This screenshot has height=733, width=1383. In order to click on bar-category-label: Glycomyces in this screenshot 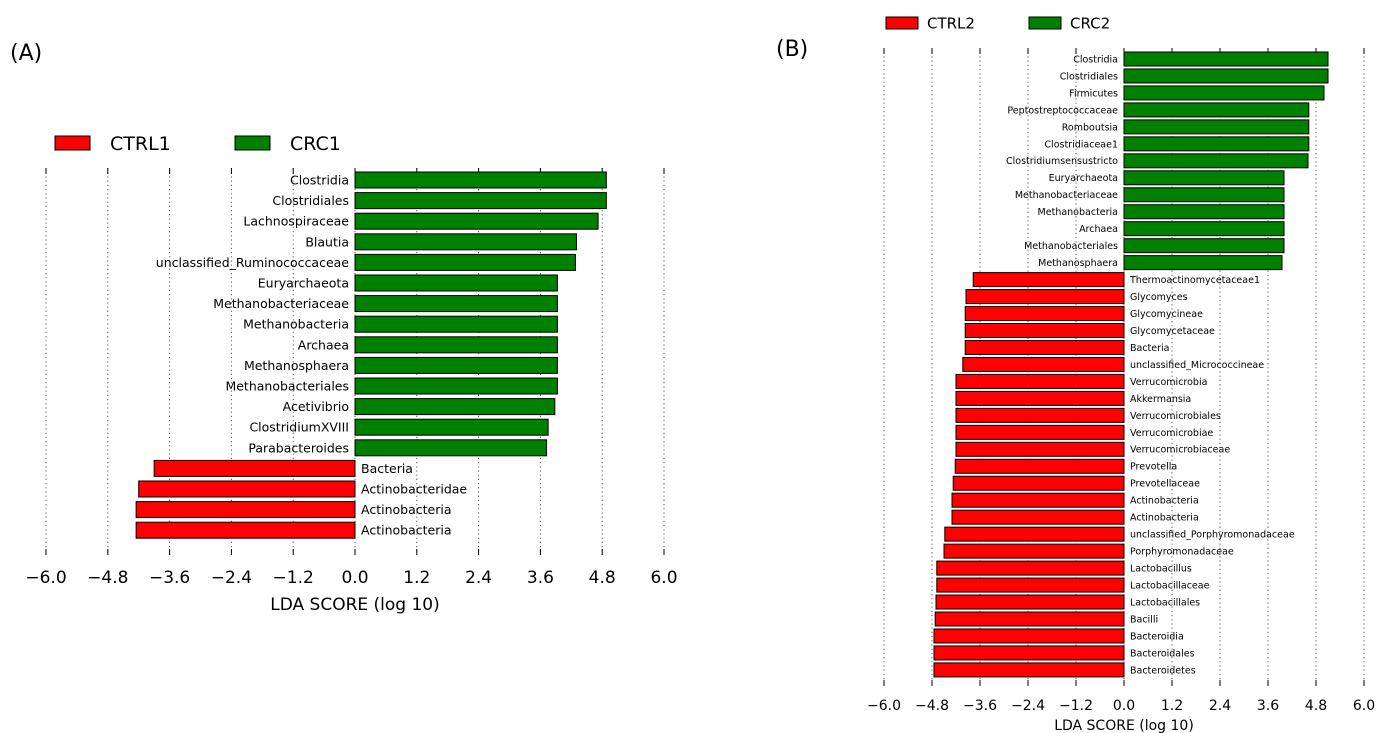, I will do `click(1159, 297)`.